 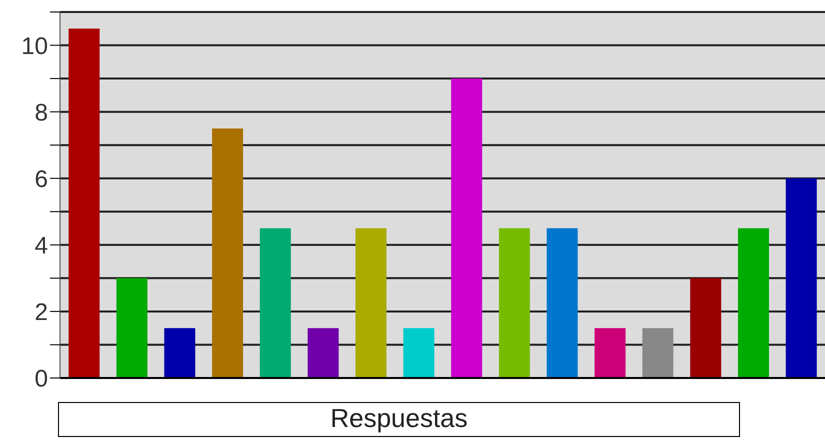 What do you see at coordinates (41, 246) in the screenshot?
I see `y-tick-label: 4` at bounding box center [41, 246].